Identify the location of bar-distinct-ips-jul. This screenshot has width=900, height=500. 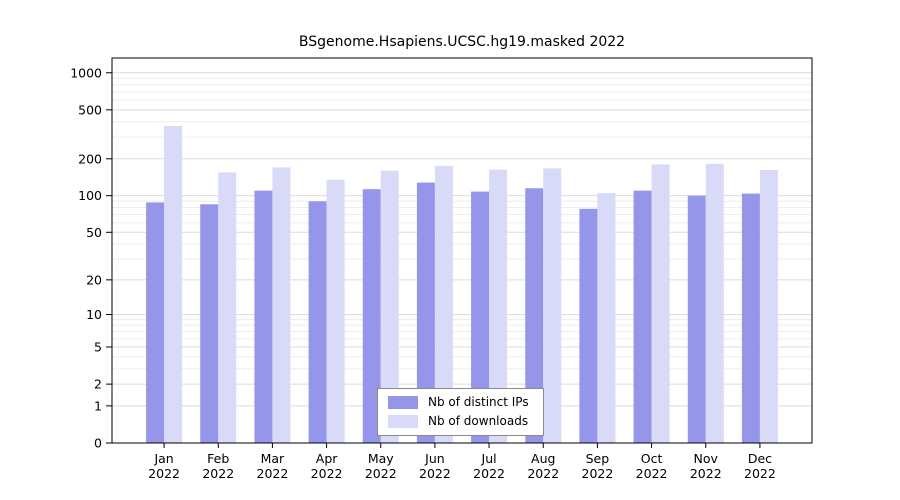
(480, 317).